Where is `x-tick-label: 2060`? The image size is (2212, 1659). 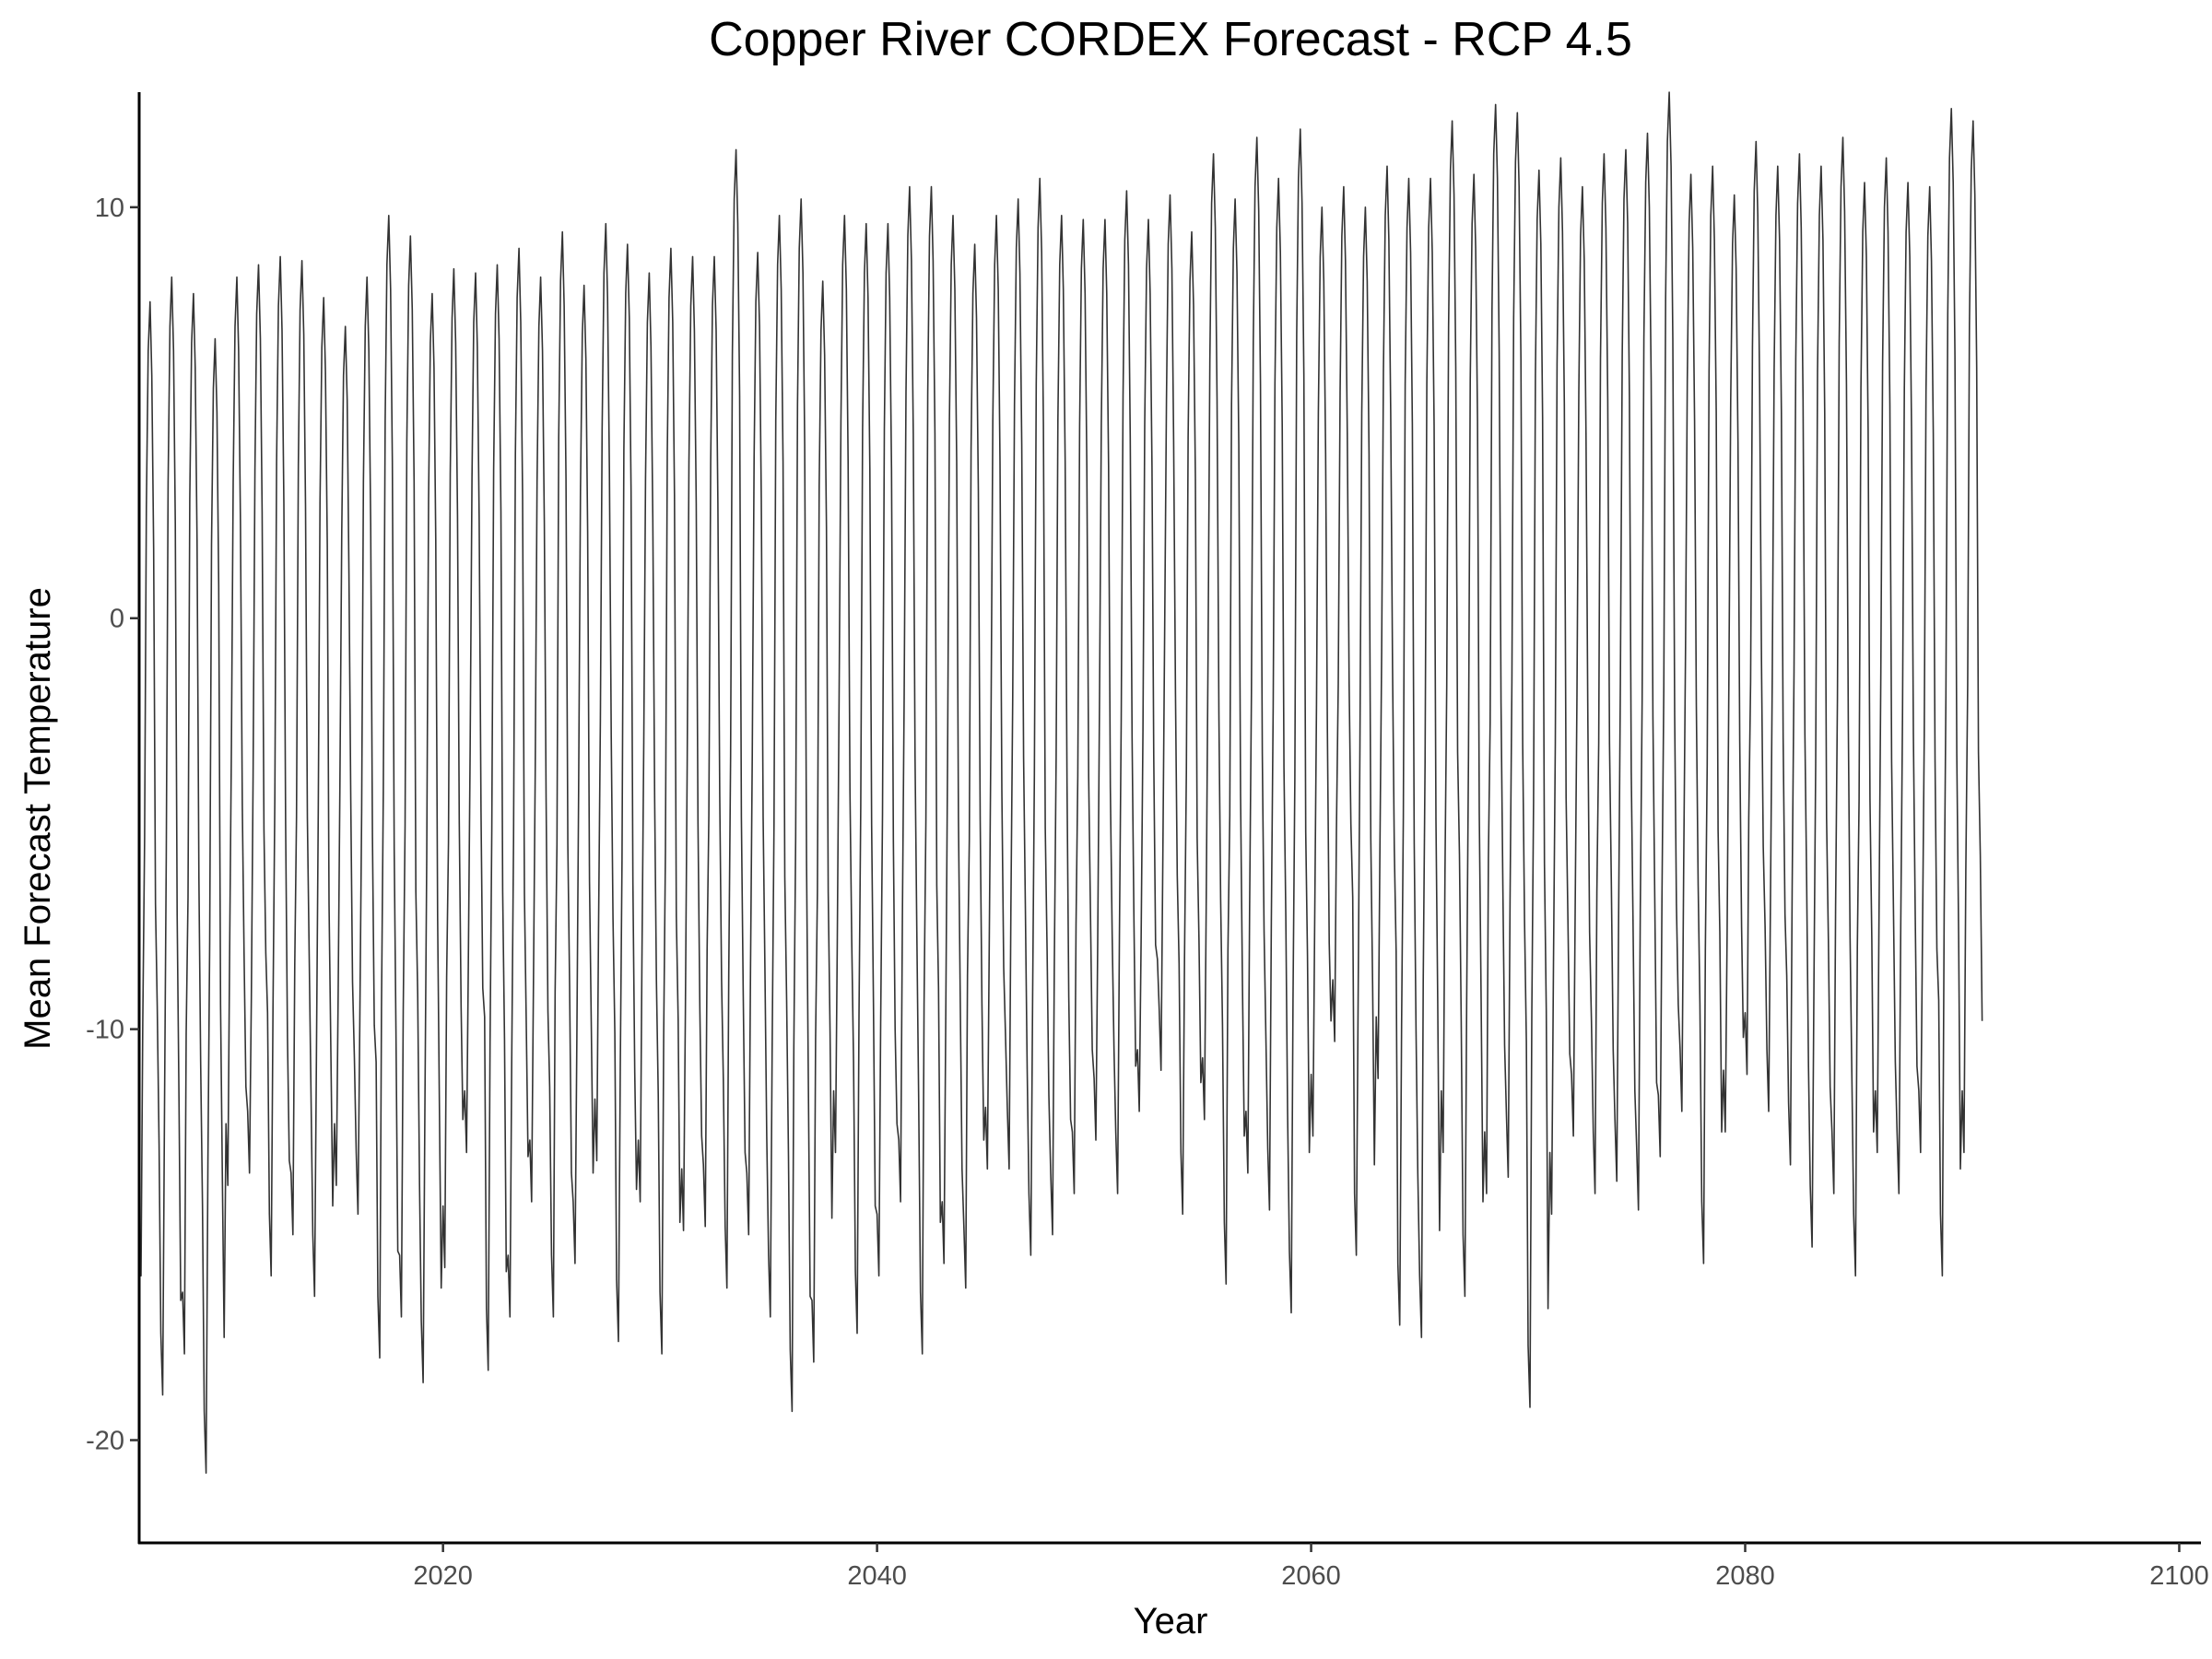 x-tick-label: 2060 is located at coordinates (1311, 1576).